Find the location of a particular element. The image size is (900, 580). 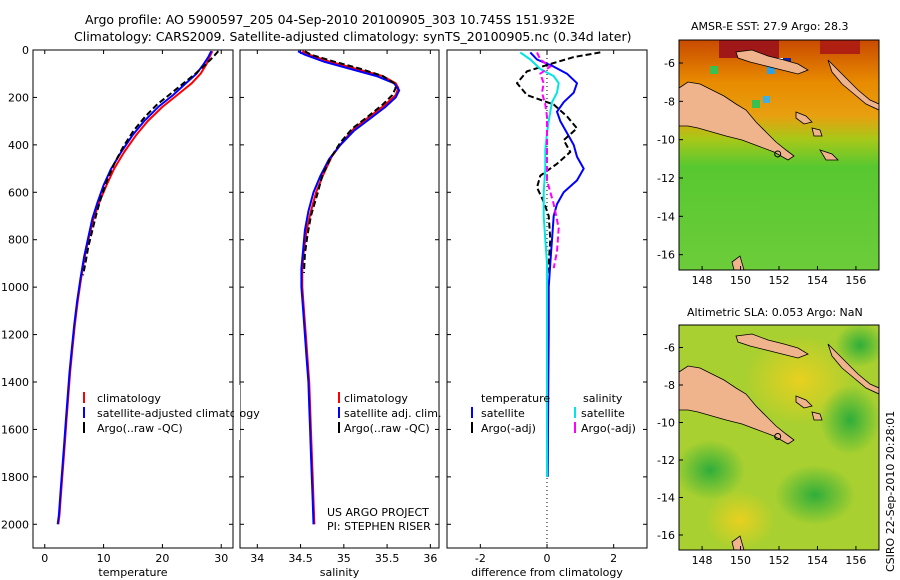

x-tick-label: 35 is located at coordinates (344, 558).